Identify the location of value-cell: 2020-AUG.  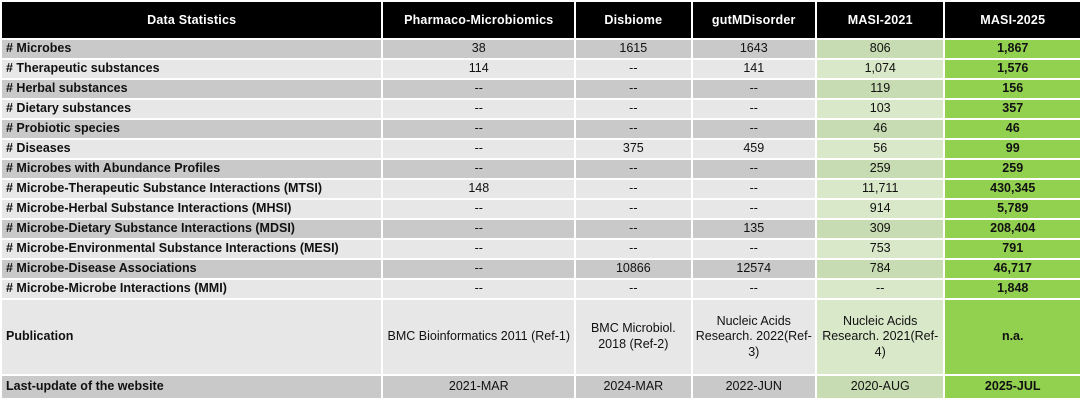
(880, 387).